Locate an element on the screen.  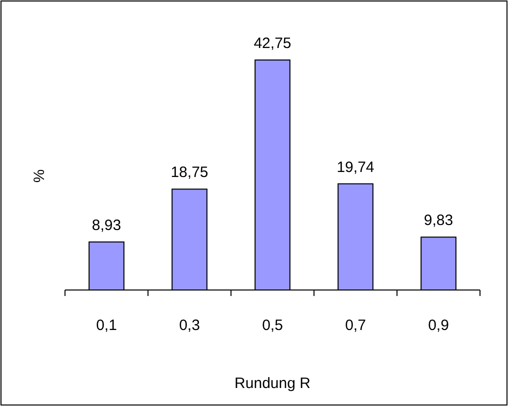
x-tick-label: 0,7 is located at coordinates (355, 325).